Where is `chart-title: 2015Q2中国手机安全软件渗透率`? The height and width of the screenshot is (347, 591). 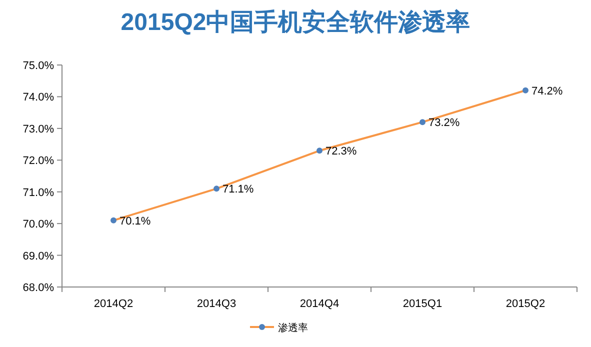
chart-title: 2015Q2中国手机安全软件渗透率 is located at coordinates (295, 22).